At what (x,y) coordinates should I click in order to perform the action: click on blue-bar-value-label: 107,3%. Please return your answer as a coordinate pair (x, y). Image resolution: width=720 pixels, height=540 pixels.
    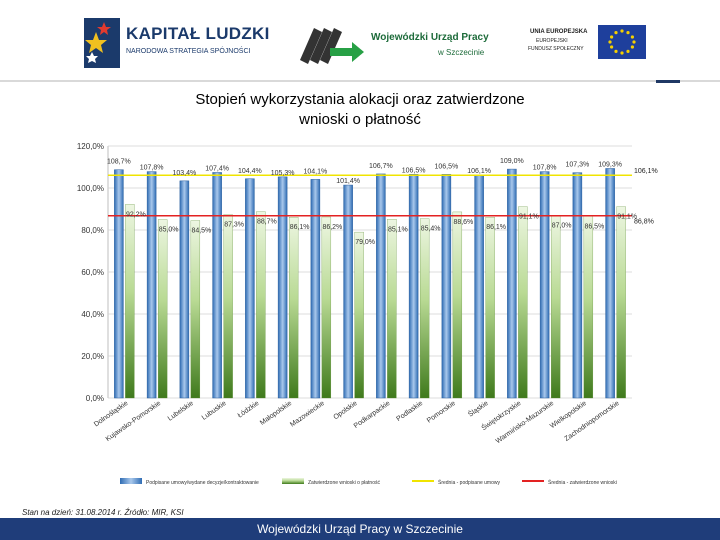
    Looking at the image, I should click on (578, 165).